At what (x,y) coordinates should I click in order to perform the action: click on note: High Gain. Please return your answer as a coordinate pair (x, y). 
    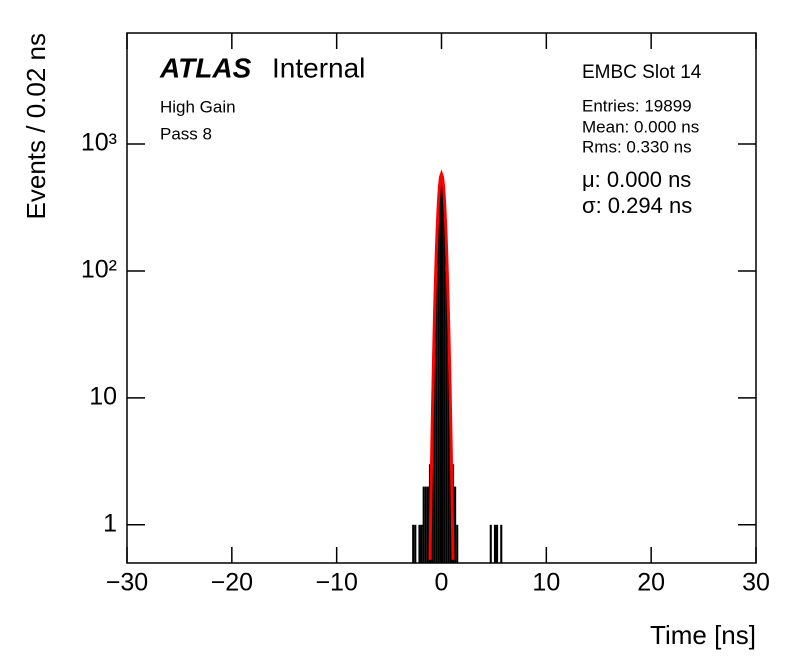
    Looking at the image, I should click on (198, 106).